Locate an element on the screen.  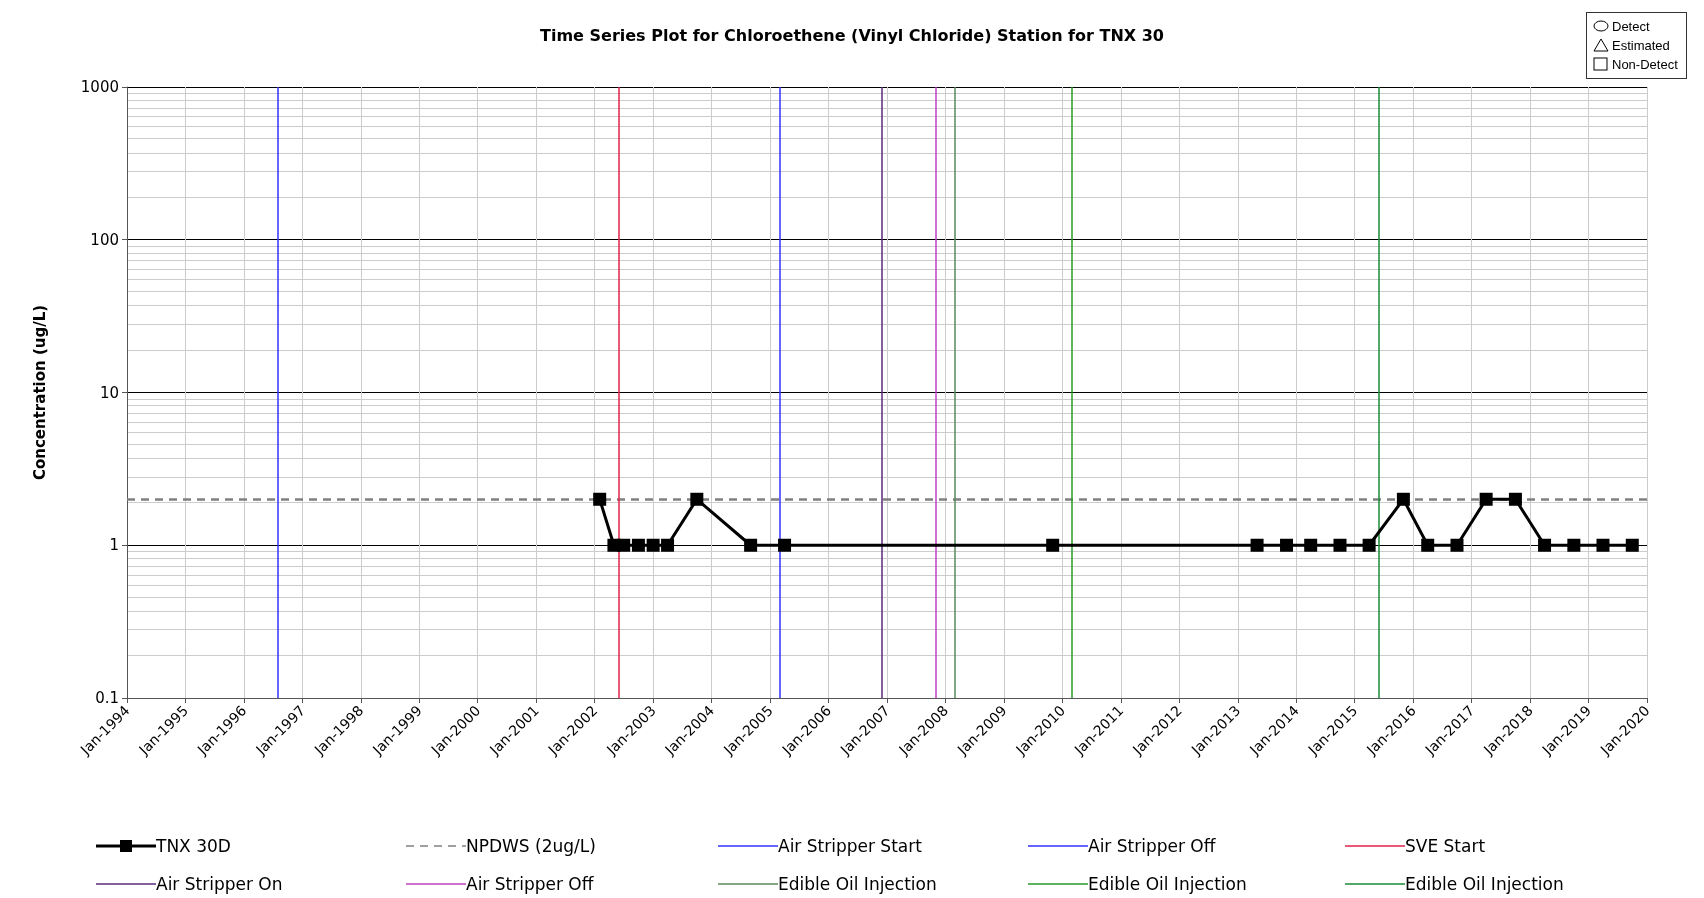
y-tick-label: 1 is located at coordinates (114, 545).